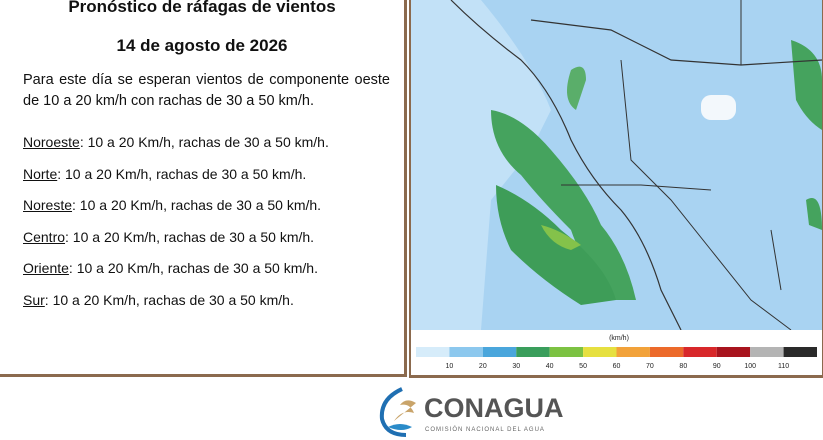 The height and width of the screenshot is (440, 823). I want to click on region-name: Oriente, so click(46, 268).